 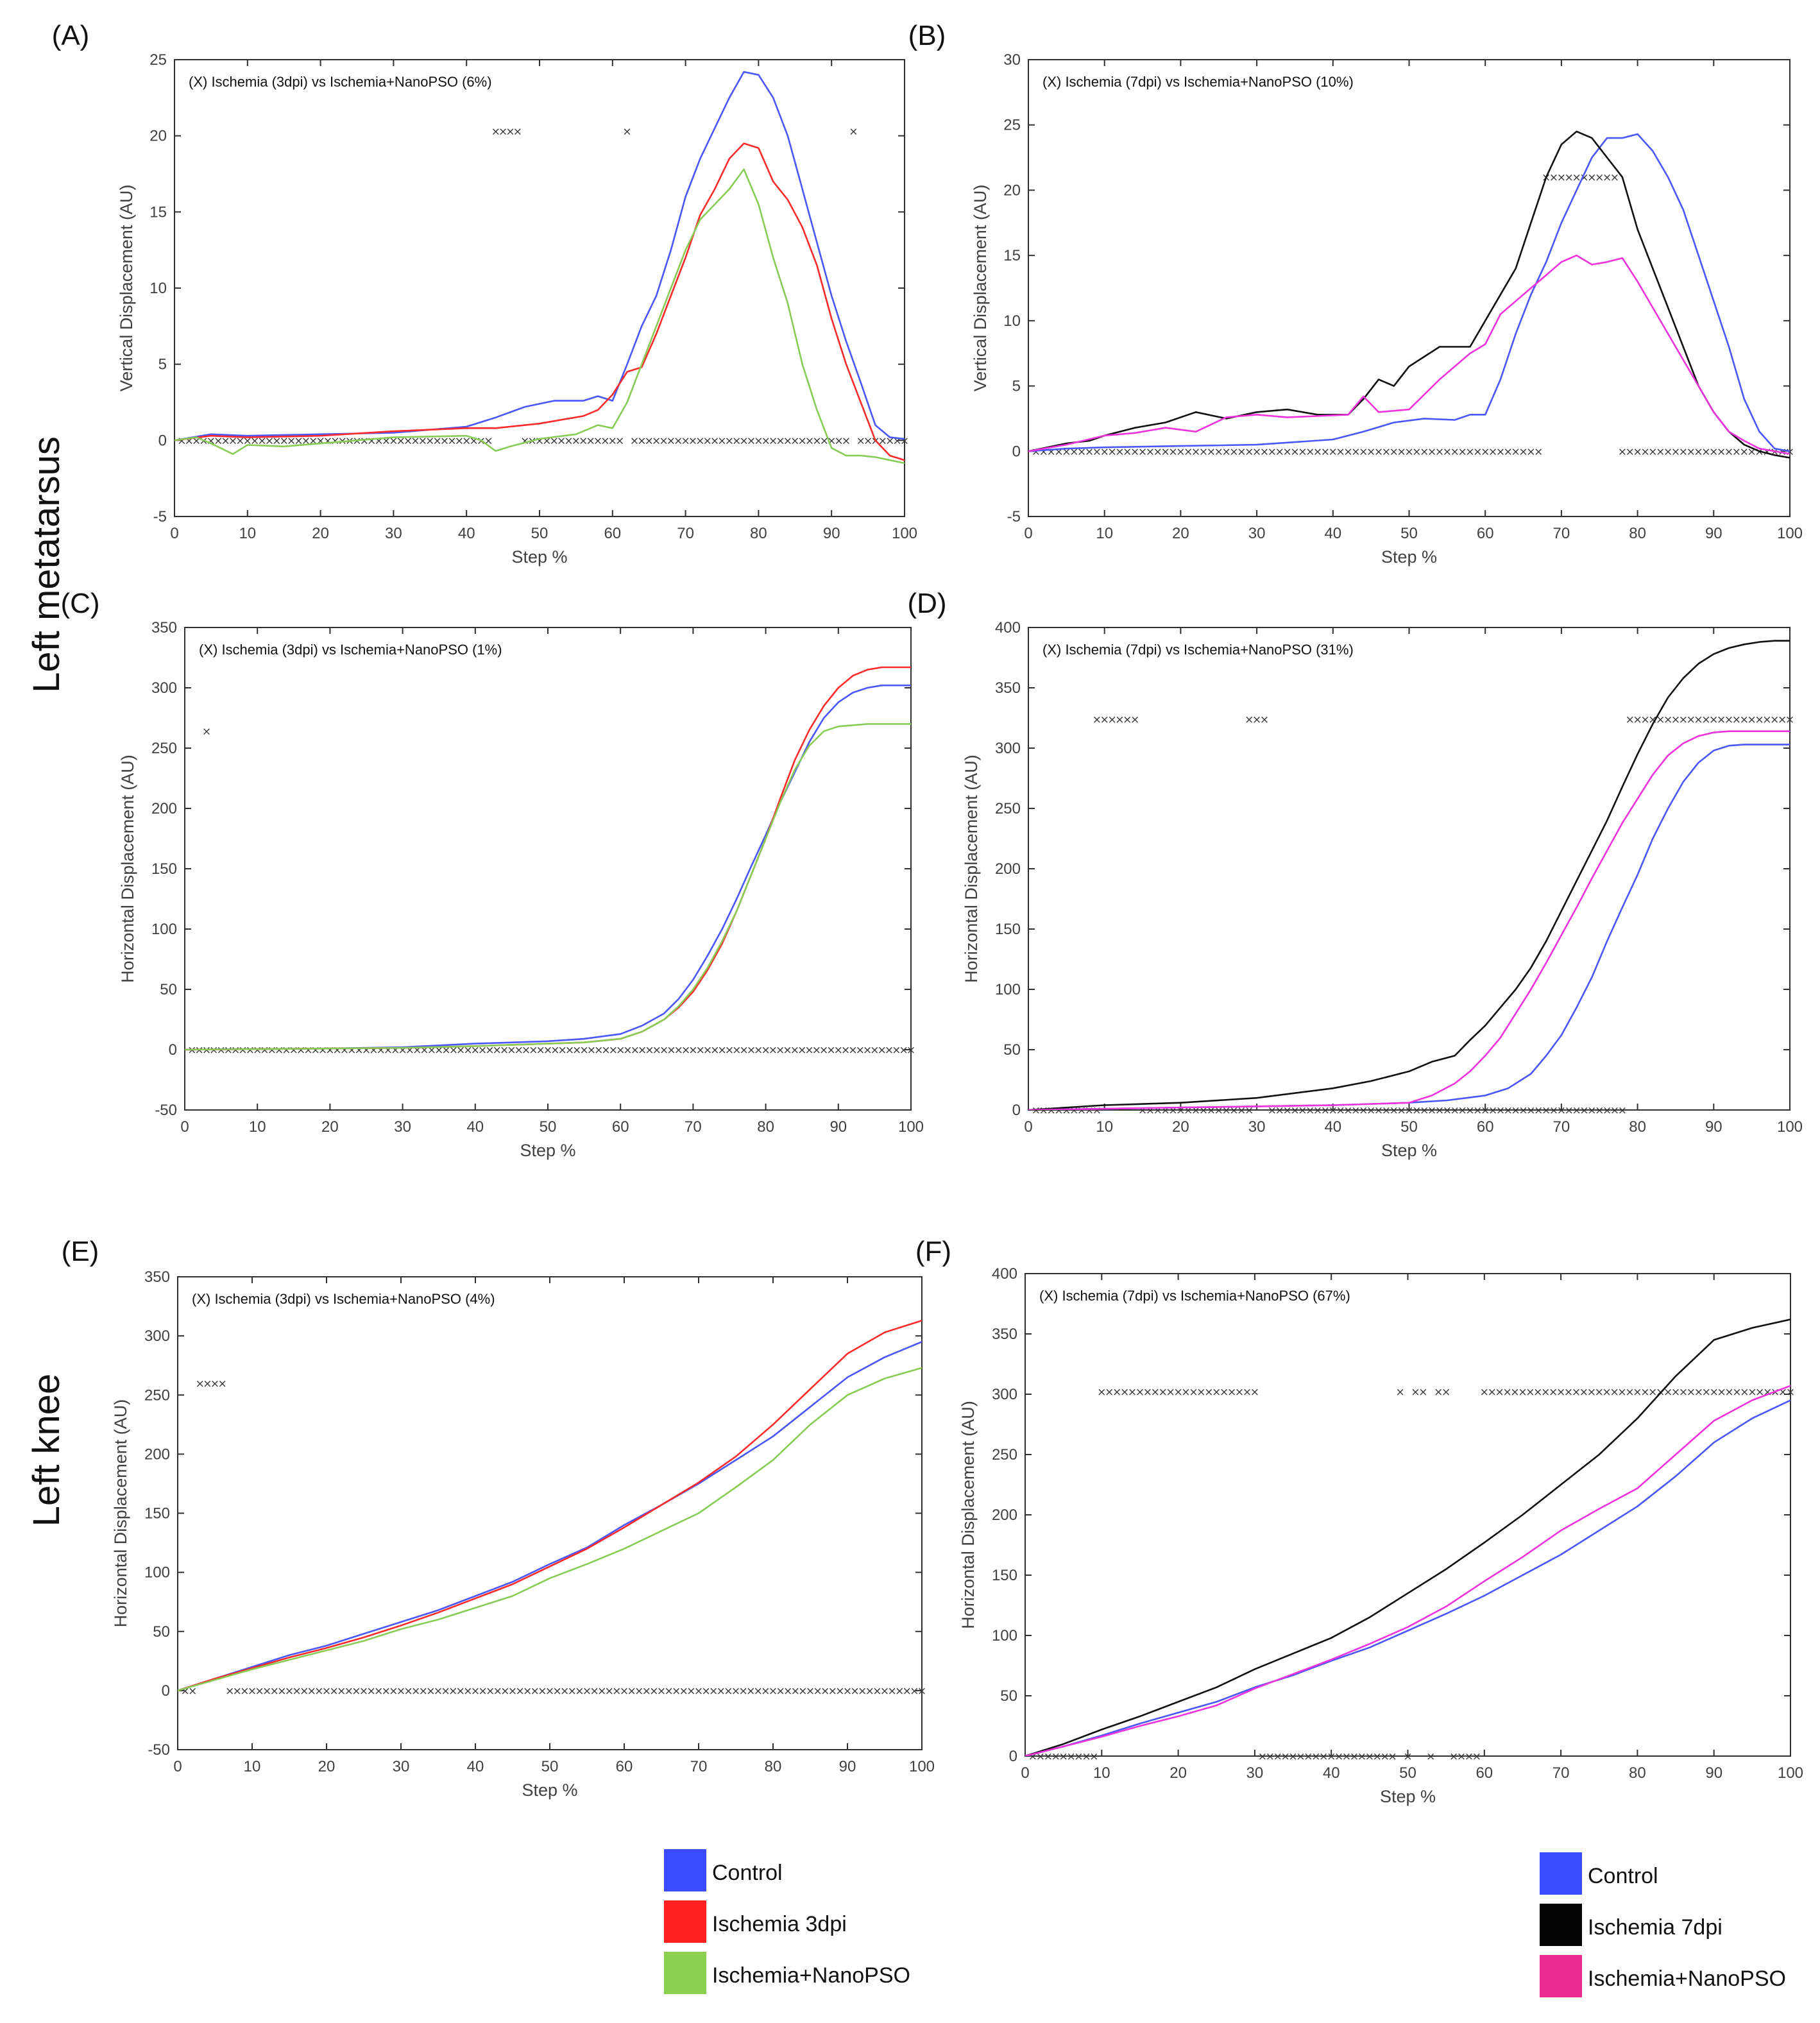 What do you see at coordinates (1008, 989) in the screenshot?
I see `y-tick-label: 100` at bounding box center [1008, 989].